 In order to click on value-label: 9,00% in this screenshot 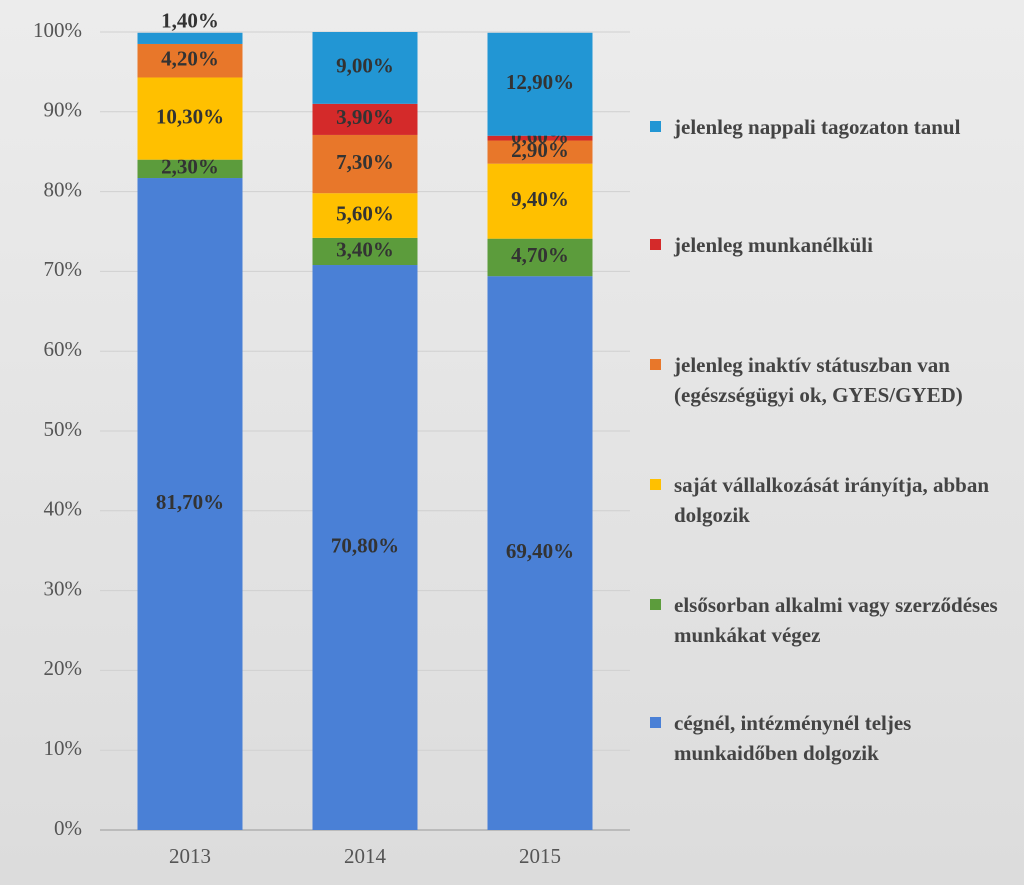, I will do `click(365, 66)`.